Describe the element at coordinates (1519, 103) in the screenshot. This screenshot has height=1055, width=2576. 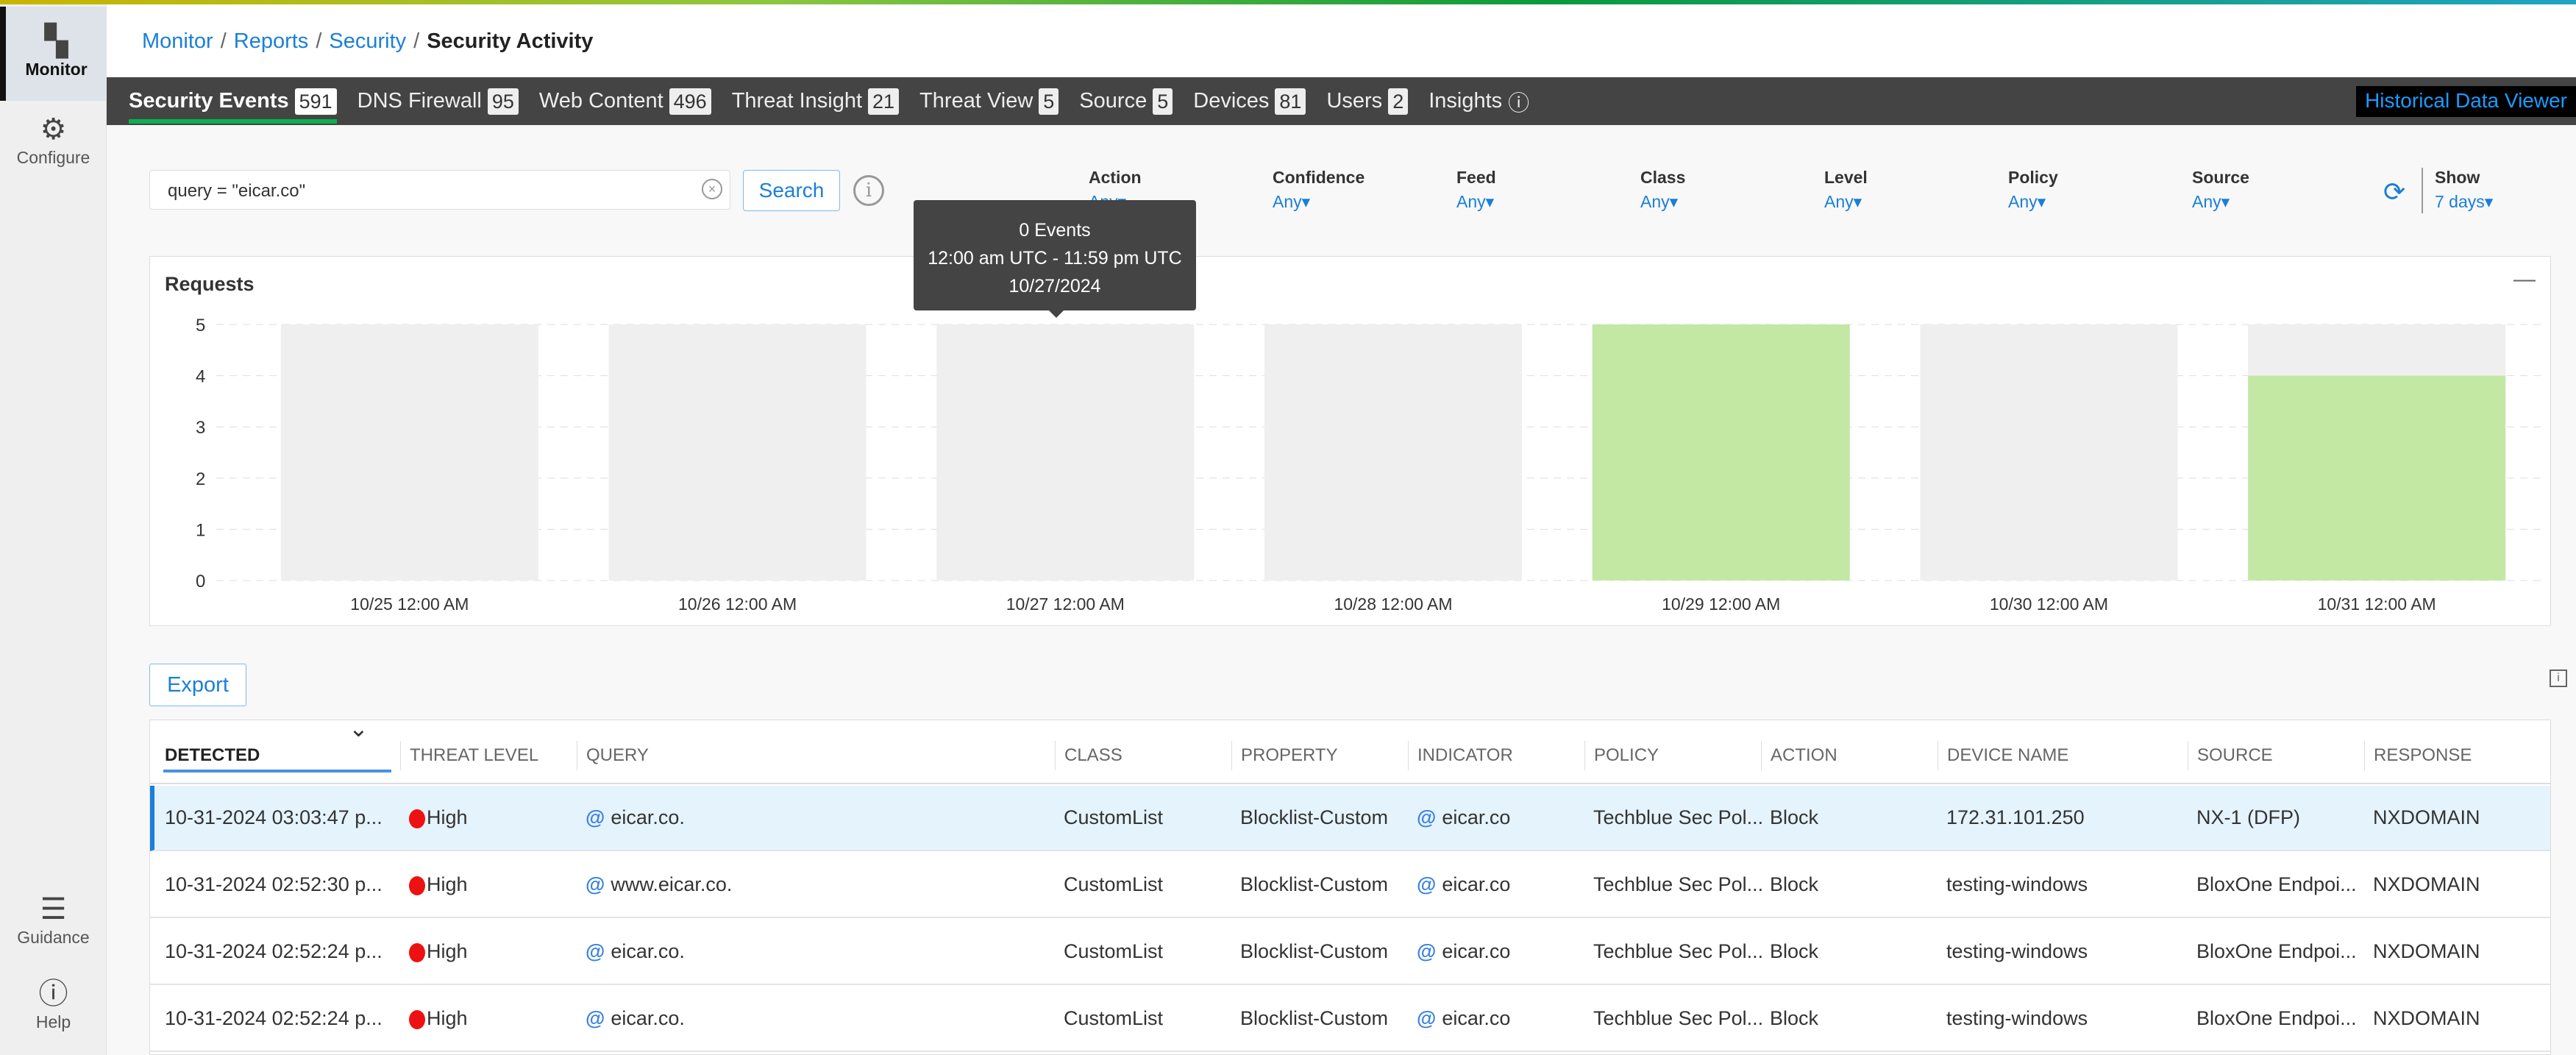
I see `help-circle-icon: ⓘ` at that location.